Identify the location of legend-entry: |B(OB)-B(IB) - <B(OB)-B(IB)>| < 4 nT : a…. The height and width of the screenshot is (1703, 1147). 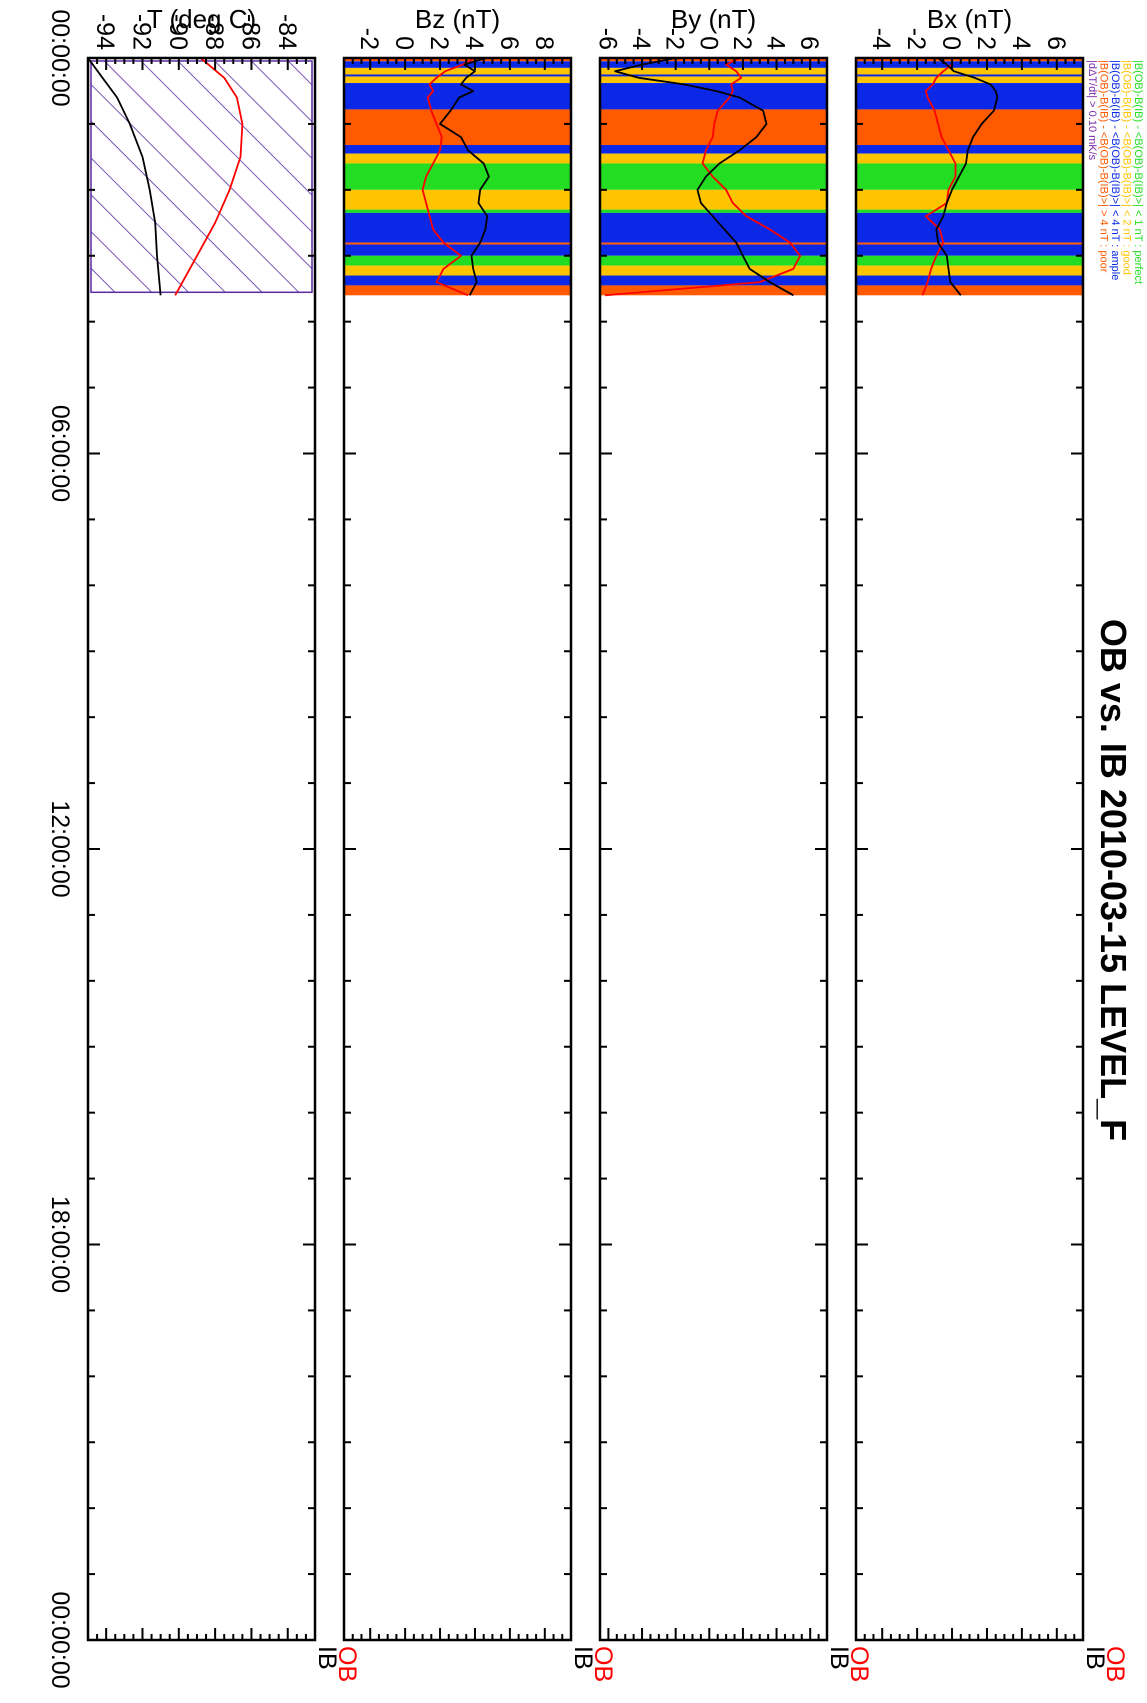
(1115, 170).